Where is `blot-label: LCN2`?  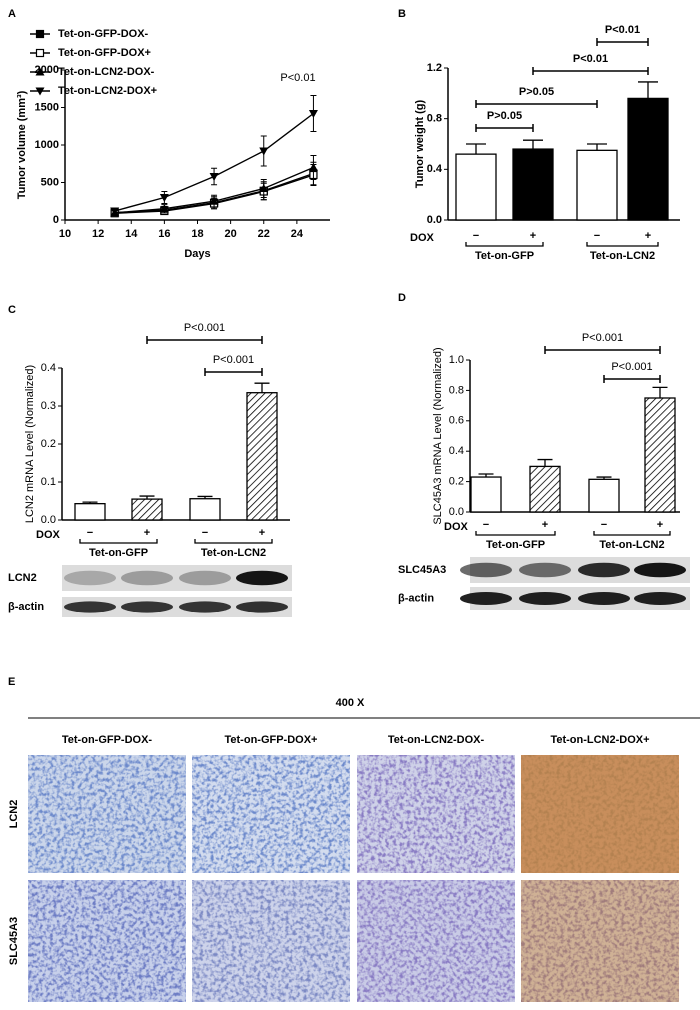 blot-label: LCN2 is located at coordinates (22, 578).